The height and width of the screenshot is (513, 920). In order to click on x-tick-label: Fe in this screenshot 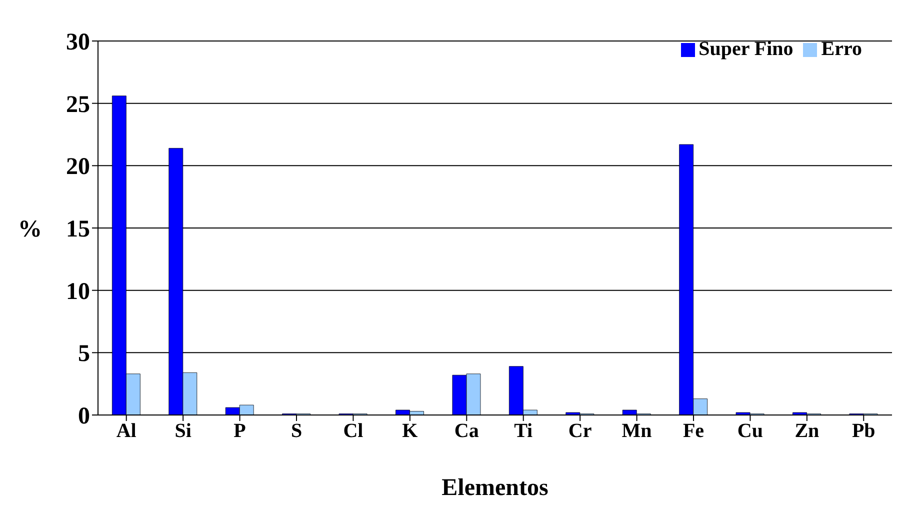, I will do `click(693, 431)`.